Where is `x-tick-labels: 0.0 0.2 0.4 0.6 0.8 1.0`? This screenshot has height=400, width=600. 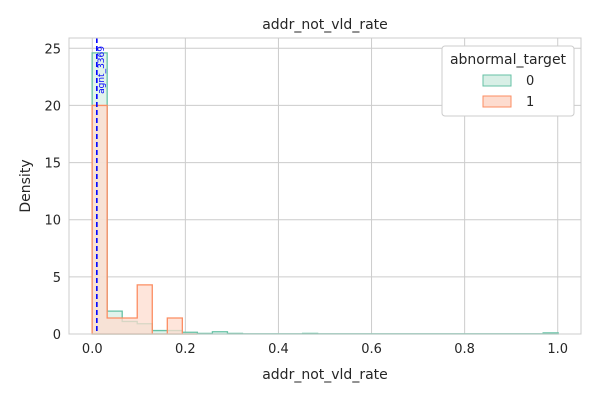
x-tick-labels: 0.0 0.2 0.4 0.6 0.8 1.0 is located at coordinates (325, 349).